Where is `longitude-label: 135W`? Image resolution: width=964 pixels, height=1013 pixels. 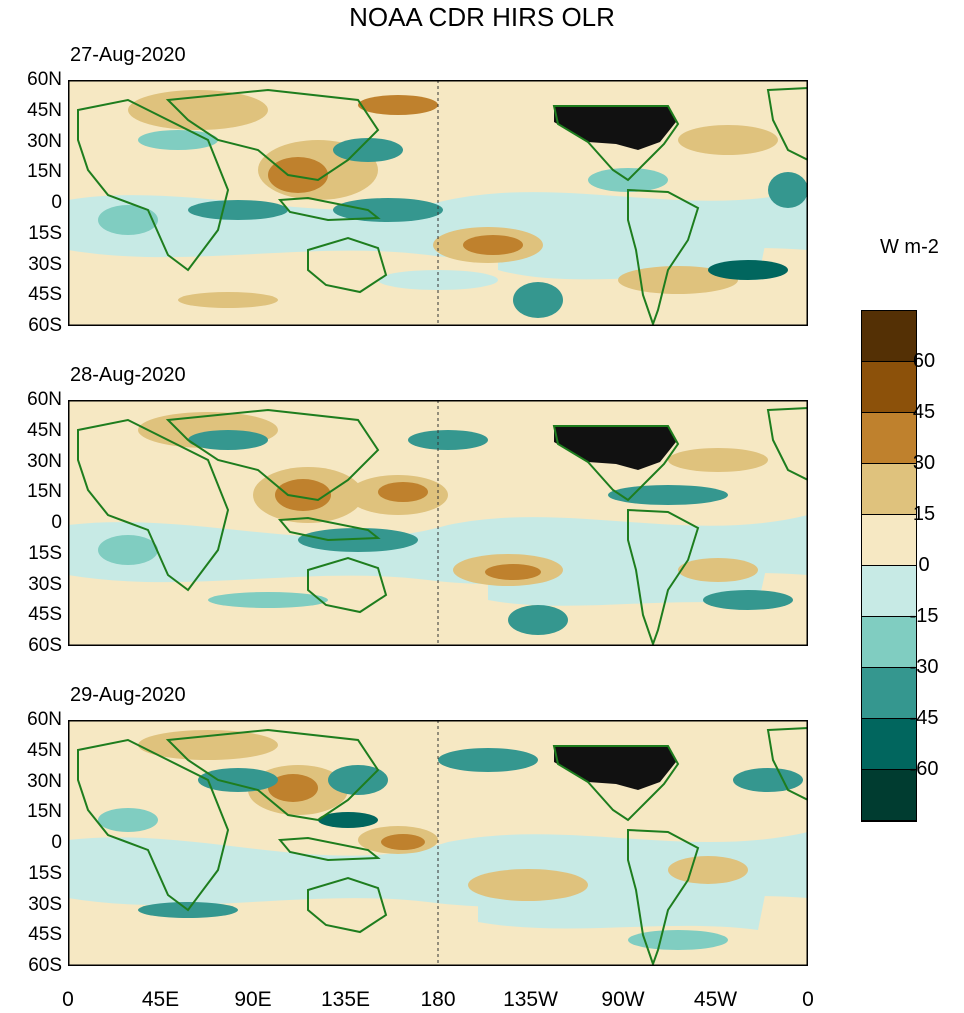 longitude-label: 135W is located at coordinates (530, 999).